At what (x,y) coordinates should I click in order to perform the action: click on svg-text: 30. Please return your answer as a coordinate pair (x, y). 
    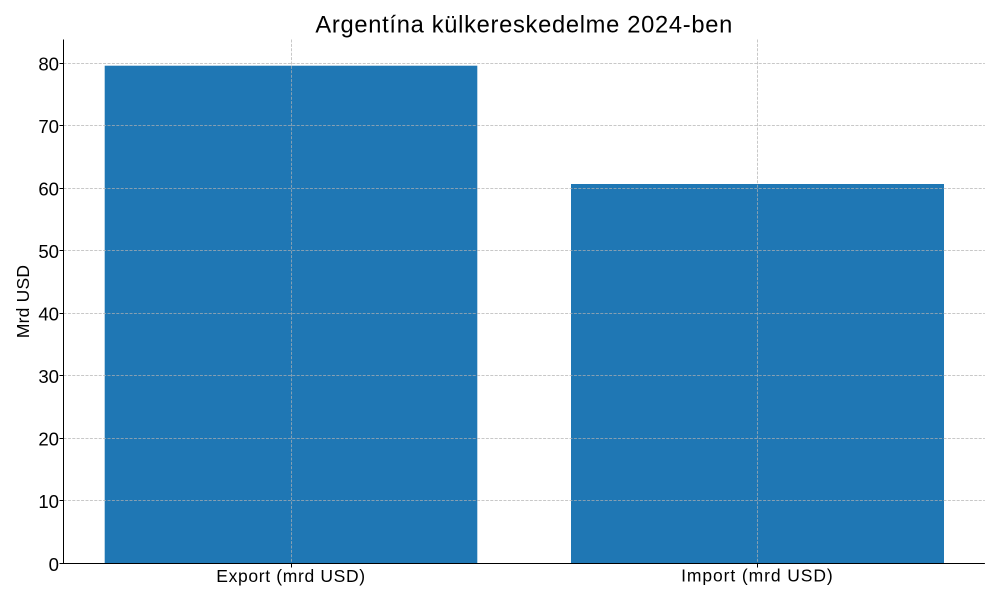
    Looking at the image, I should click on (48, 376).